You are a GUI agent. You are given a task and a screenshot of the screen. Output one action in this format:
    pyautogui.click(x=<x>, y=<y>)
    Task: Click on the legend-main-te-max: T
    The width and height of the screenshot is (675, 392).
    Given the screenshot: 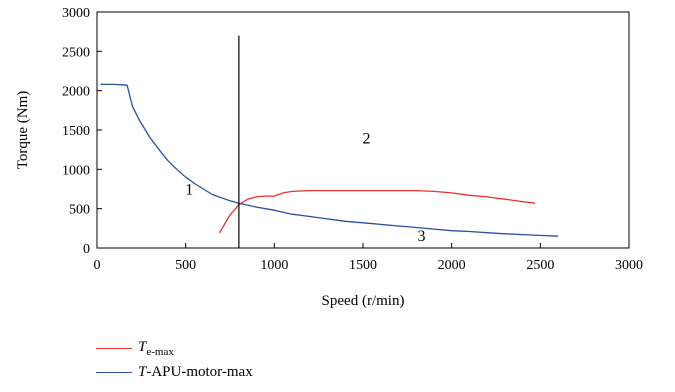 What is the action you would take?
    pyautogui.click(x=142, y=346)
    